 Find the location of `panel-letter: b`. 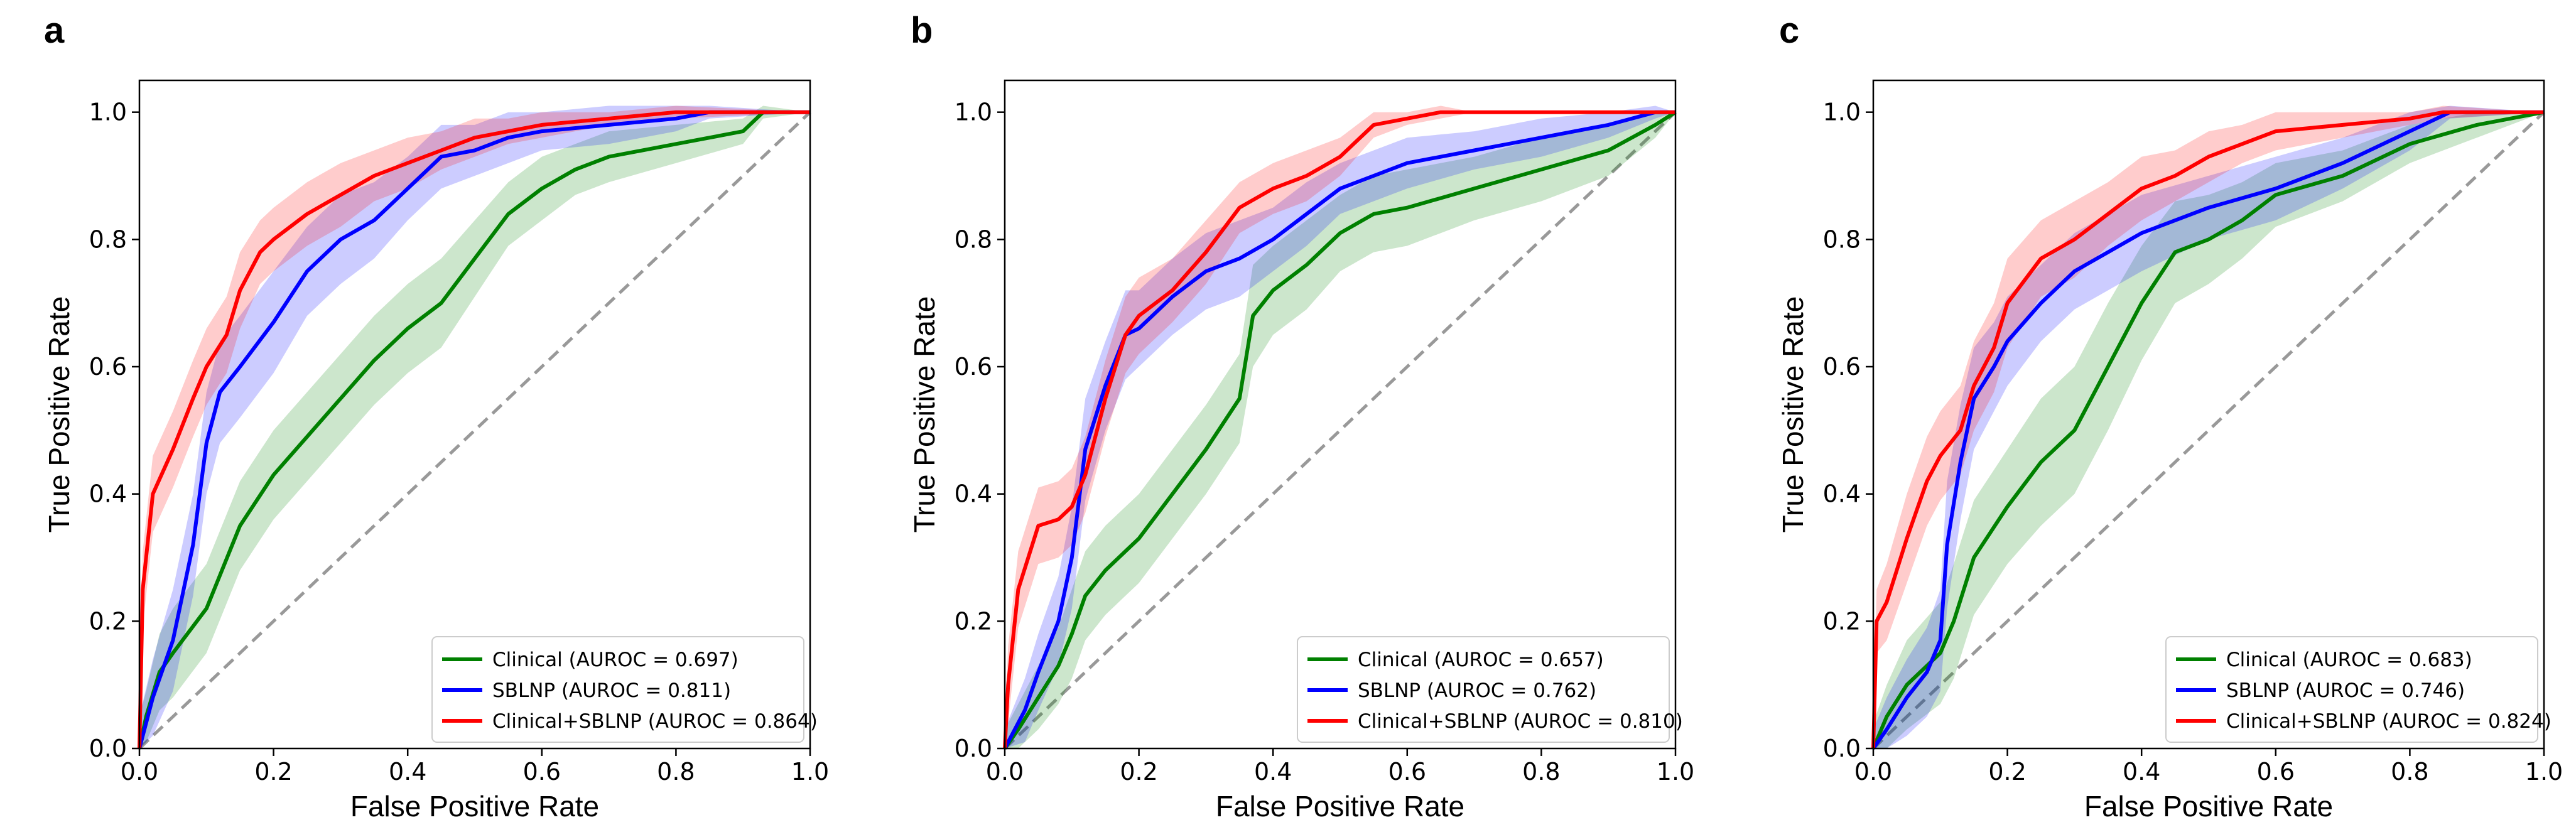

panel-letter: b is located at coordinates (922, 30).